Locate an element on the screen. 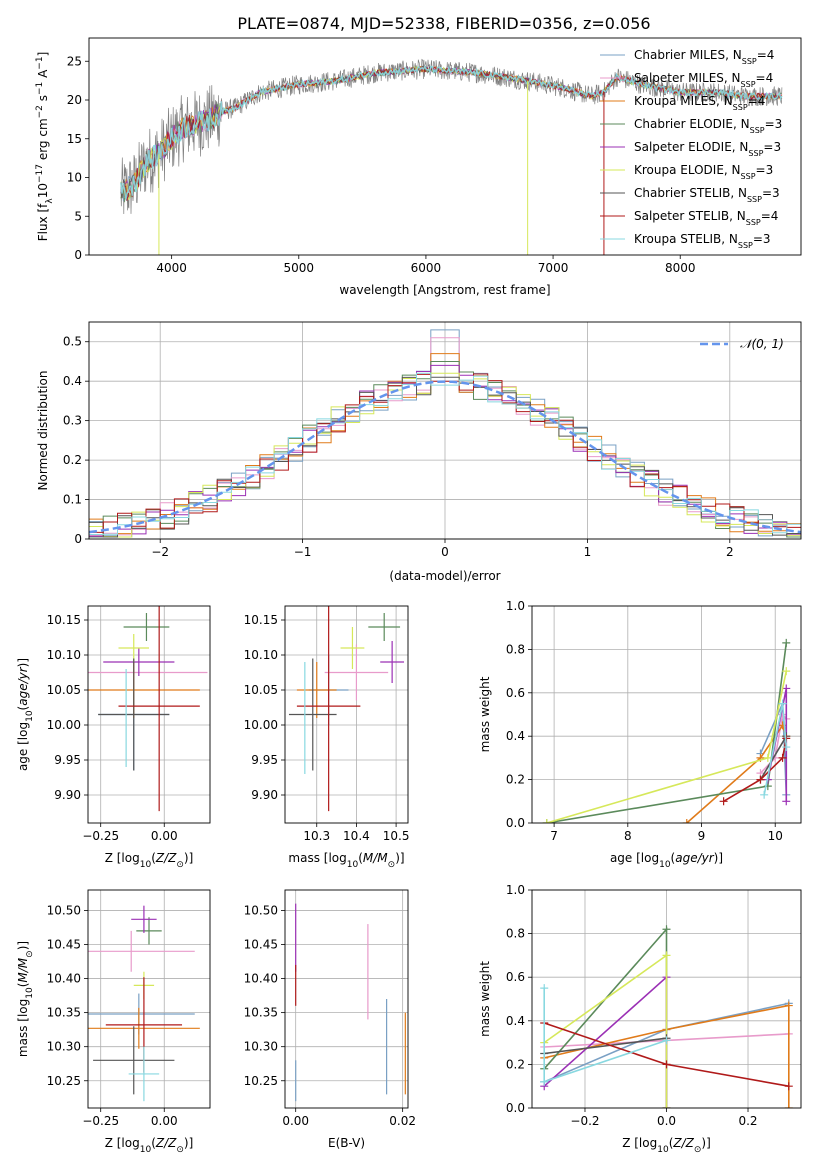 The image size is (819, 1170). x-tick-label: 8000 is located at coordinates (680, 268).